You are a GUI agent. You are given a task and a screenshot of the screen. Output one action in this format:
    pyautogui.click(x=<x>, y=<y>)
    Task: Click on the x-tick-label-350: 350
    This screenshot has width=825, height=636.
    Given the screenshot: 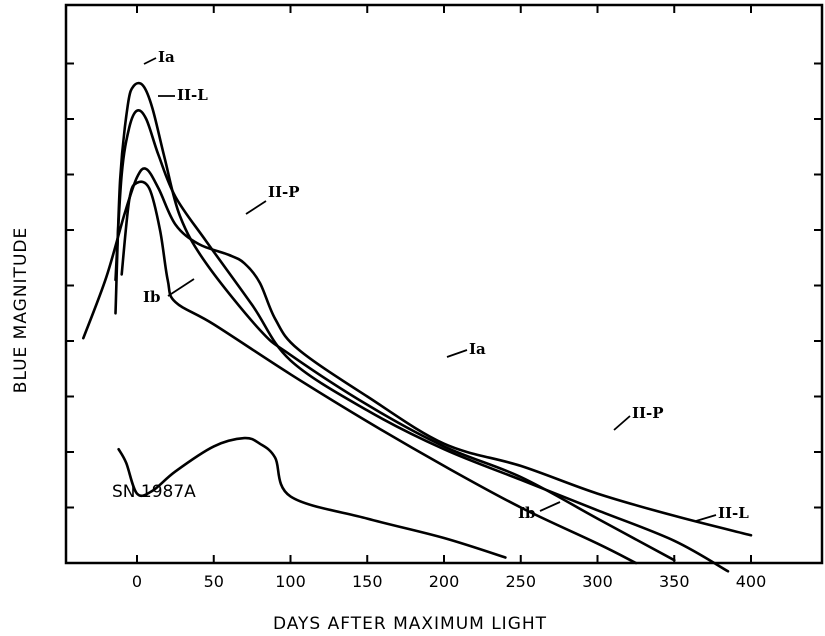 What is the action you would take?
    pyautogui.click(x=674, y=581)
    